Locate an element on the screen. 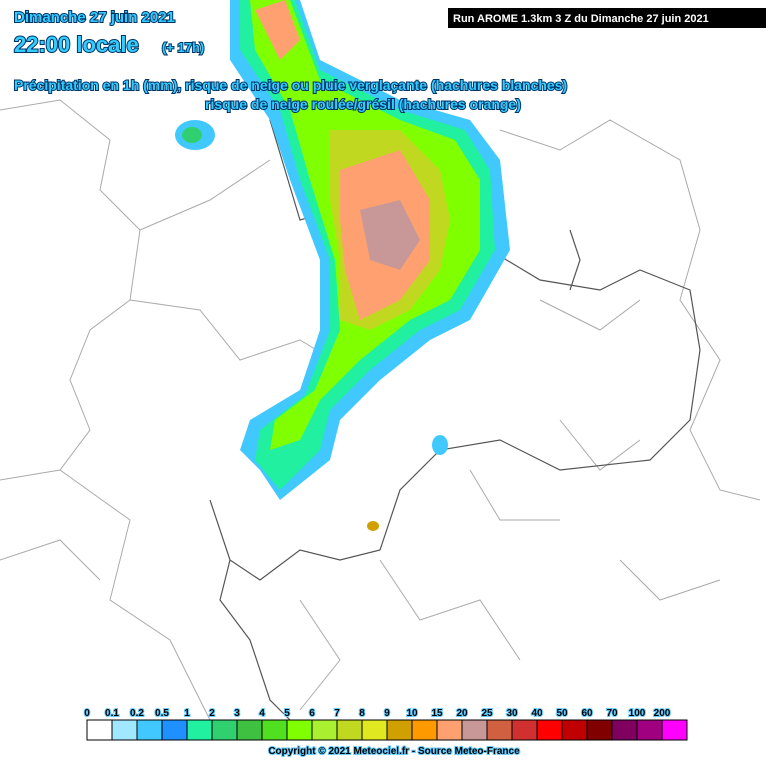 The height and width of the screenshot is (768, 768). run-box is located at coordinates (607, 18).